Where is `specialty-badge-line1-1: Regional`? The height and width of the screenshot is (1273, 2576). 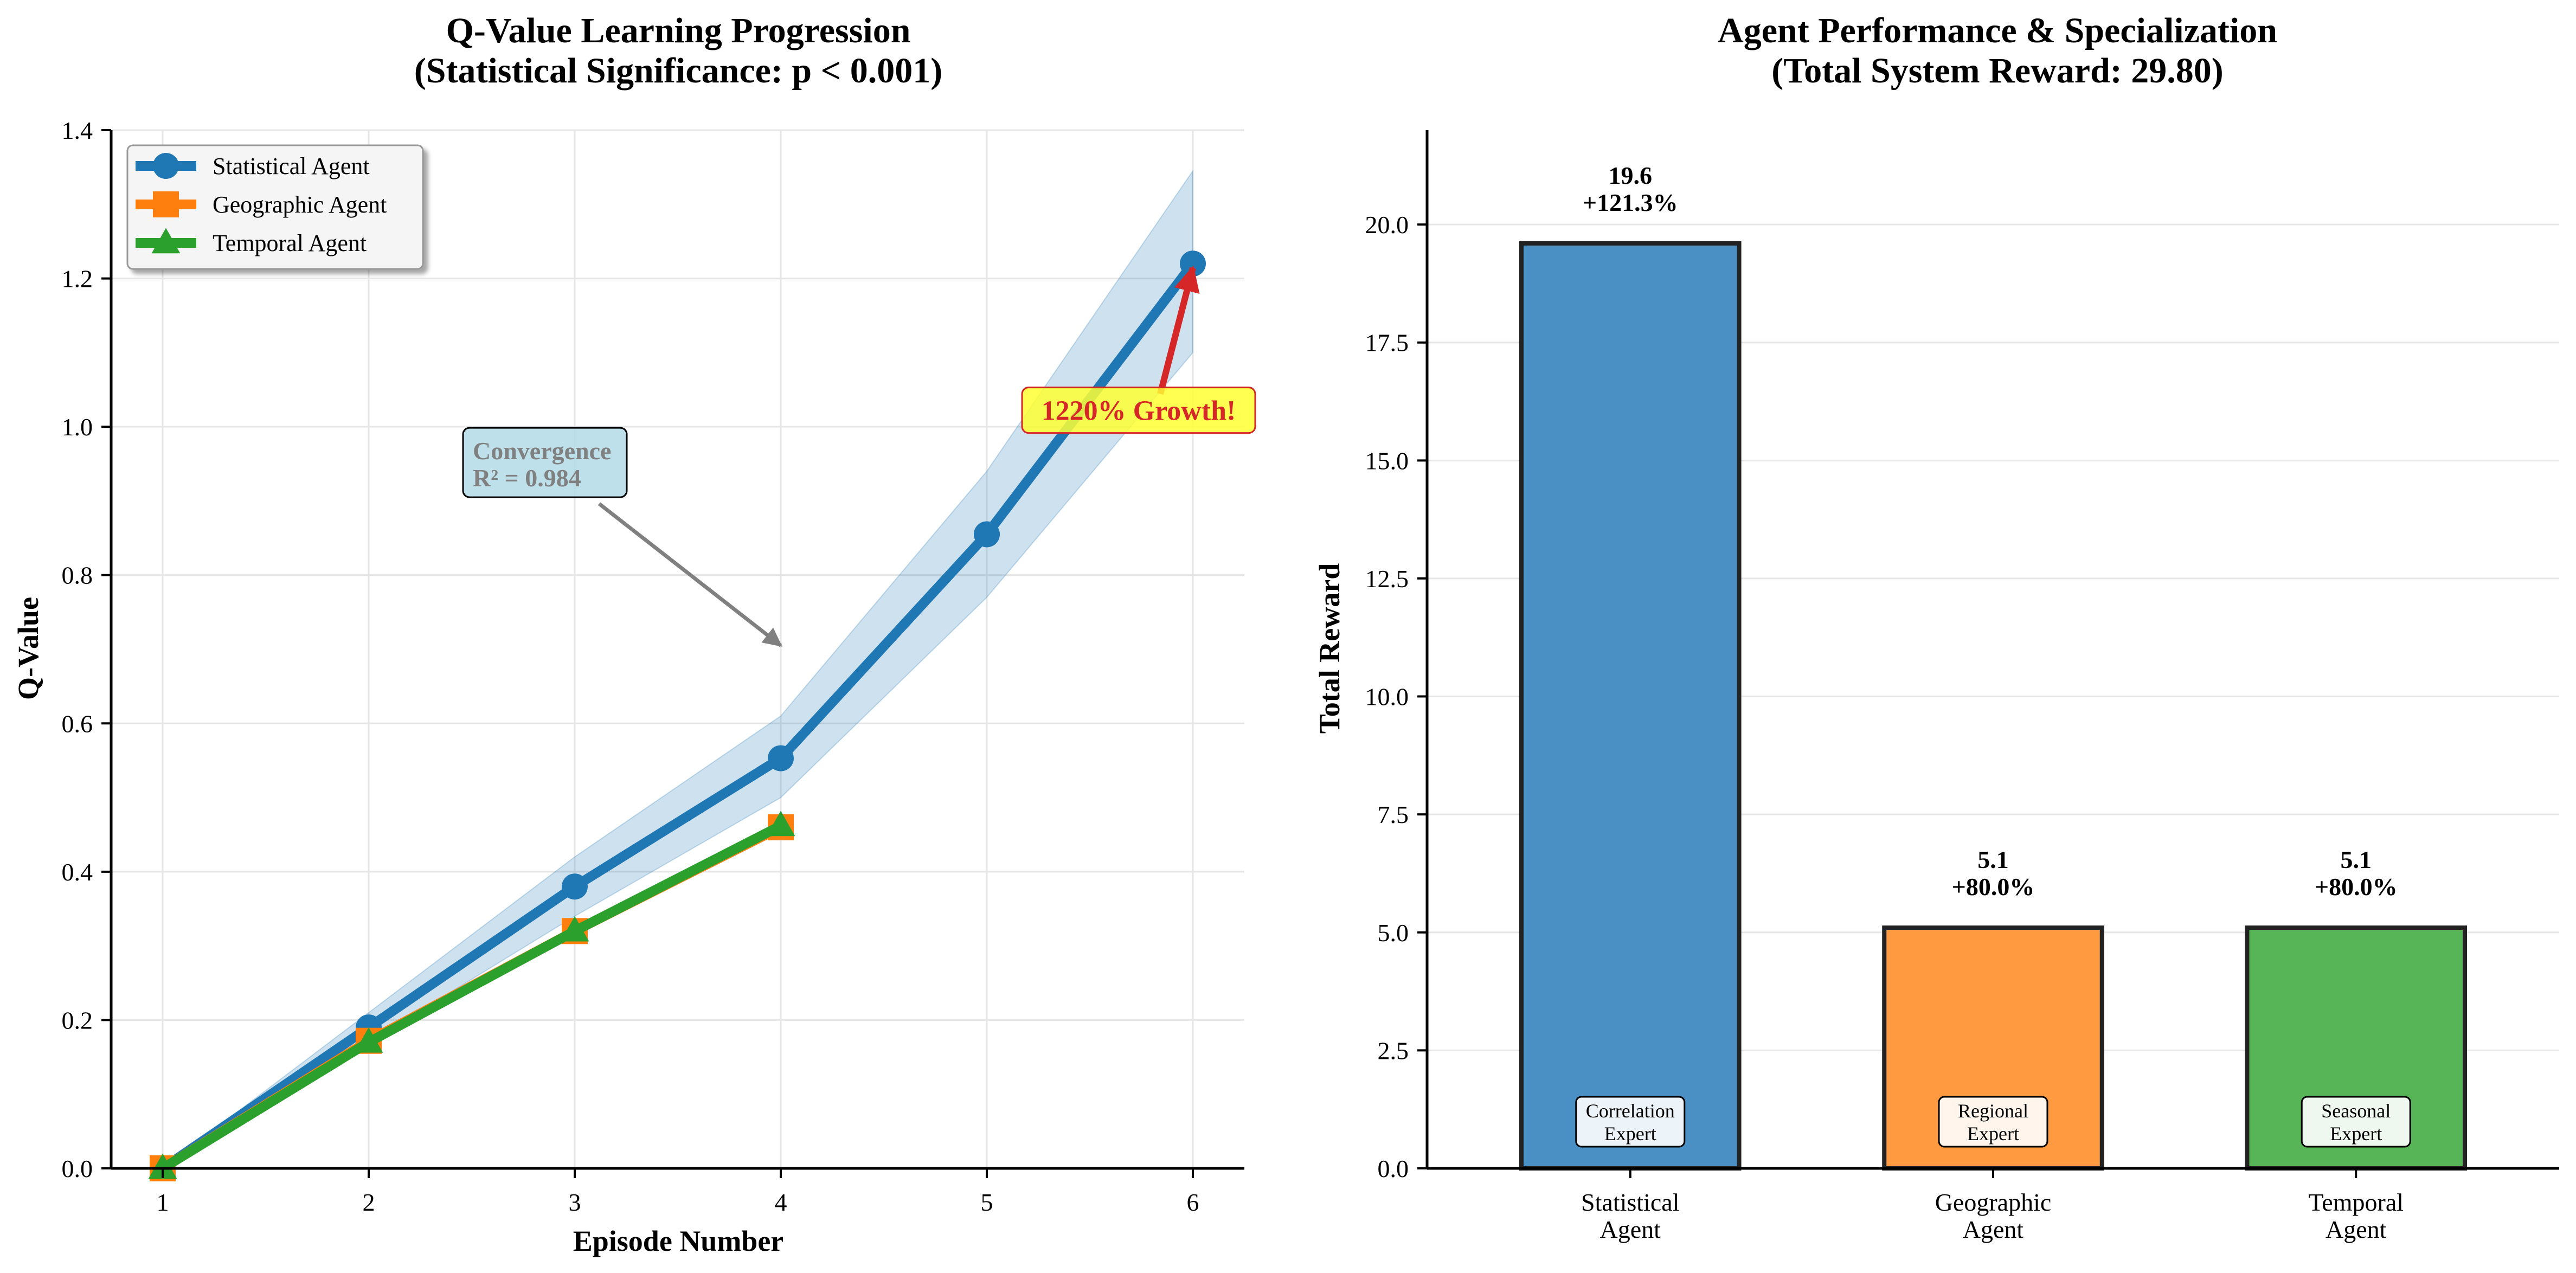 specialty-badge-line1-1: Regional is located at coordinates (1993, 1111).